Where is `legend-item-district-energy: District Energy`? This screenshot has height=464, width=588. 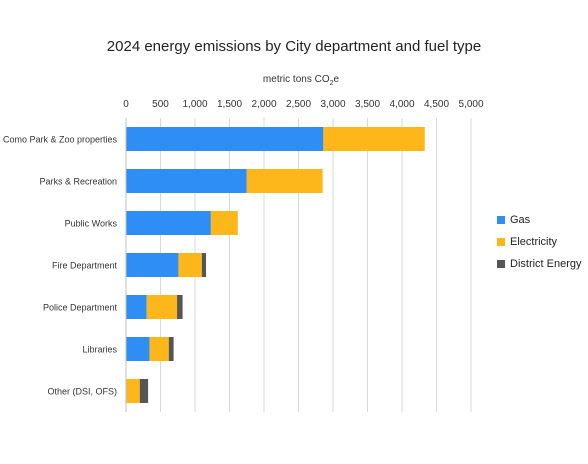
legend-item-district-energy: District Energy is located at coordinates (539, 263).